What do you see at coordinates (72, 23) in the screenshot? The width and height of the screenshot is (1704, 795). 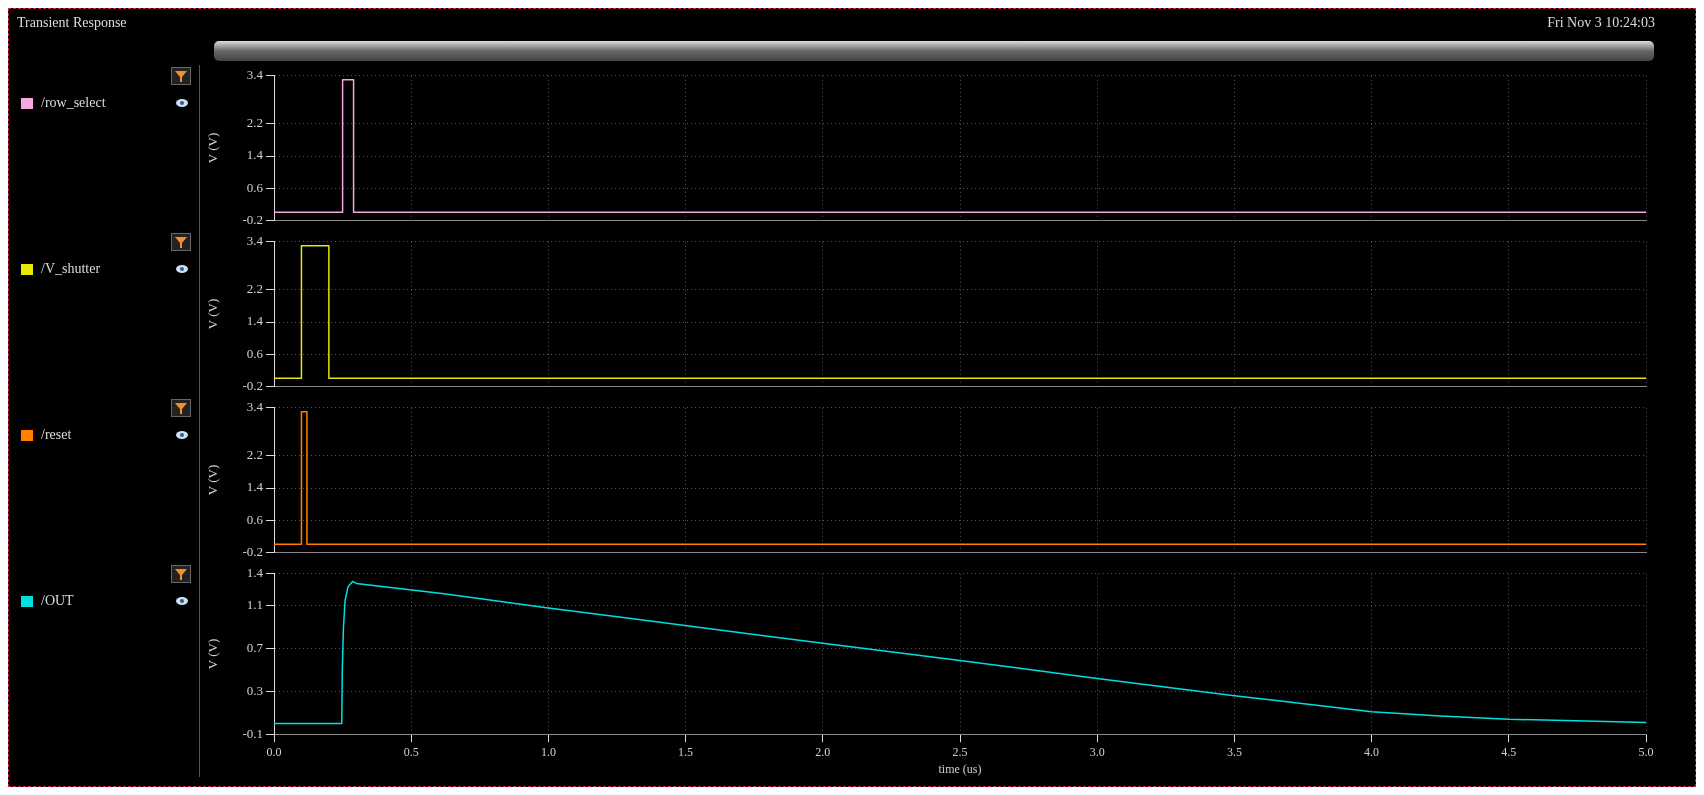 I see `text: Transient Response` at bounding box center [72, 23].